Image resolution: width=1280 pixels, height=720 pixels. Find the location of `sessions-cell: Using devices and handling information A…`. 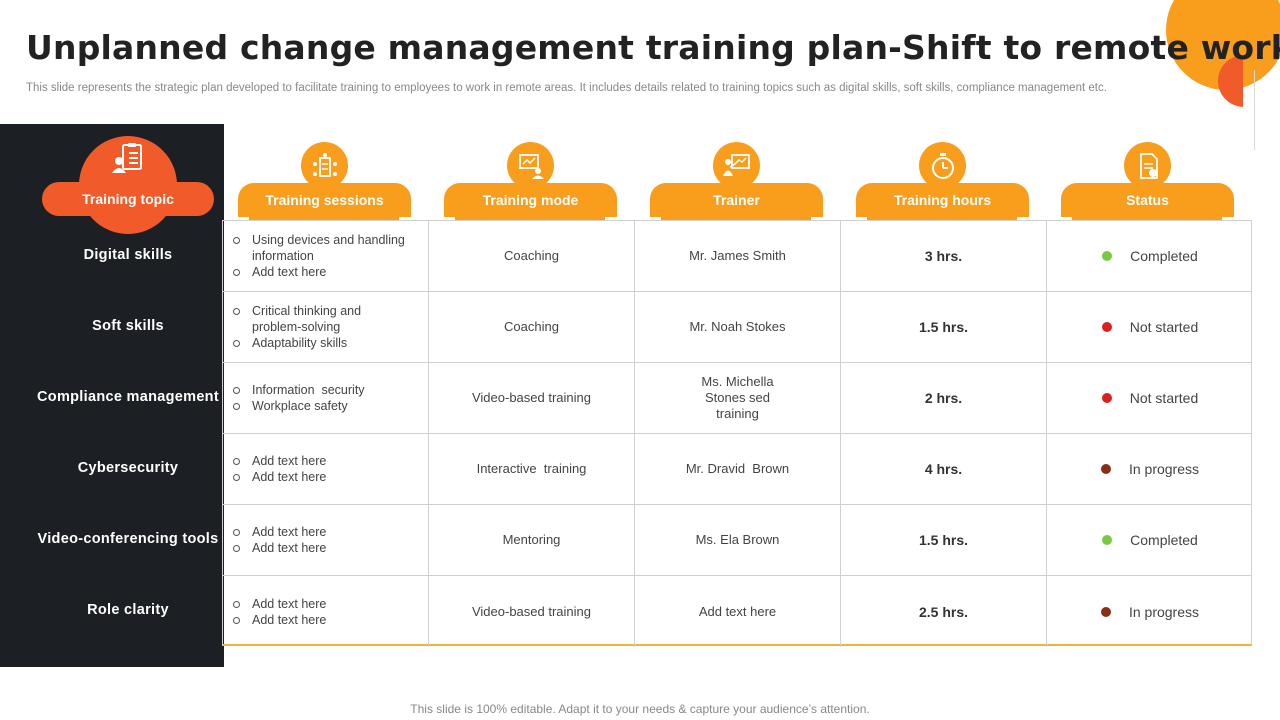

sessions-cell: Using devices and handling information A… is located at coordinates (326, 256).